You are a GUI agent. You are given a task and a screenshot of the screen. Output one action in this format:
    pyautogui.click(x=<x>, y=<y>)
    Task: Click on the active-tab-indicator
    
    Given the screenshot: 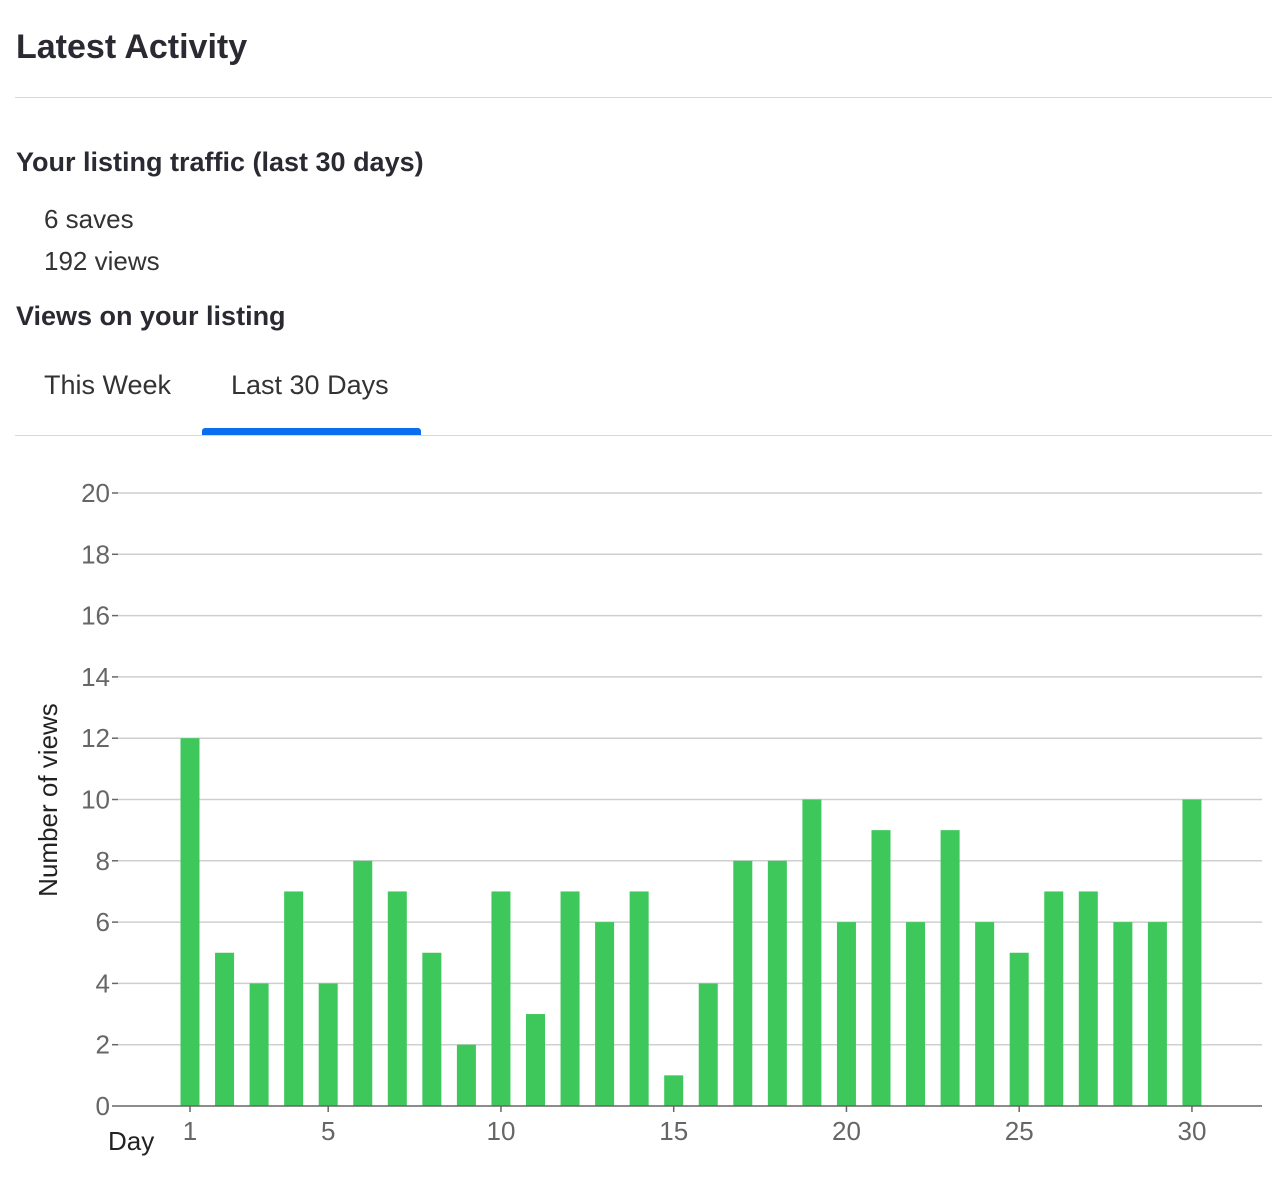 What is the action you would take?
    pyautogui.click(x=311, y=431)
    